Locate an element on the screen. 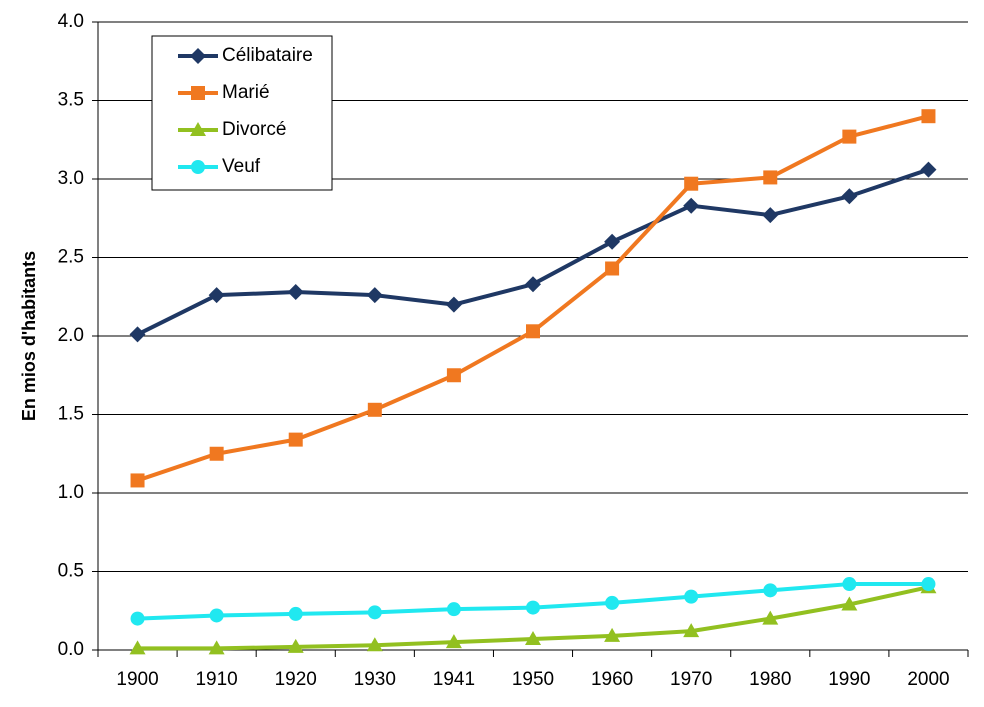  x-tick-label: 1970 is located at coordinates (691, 679).